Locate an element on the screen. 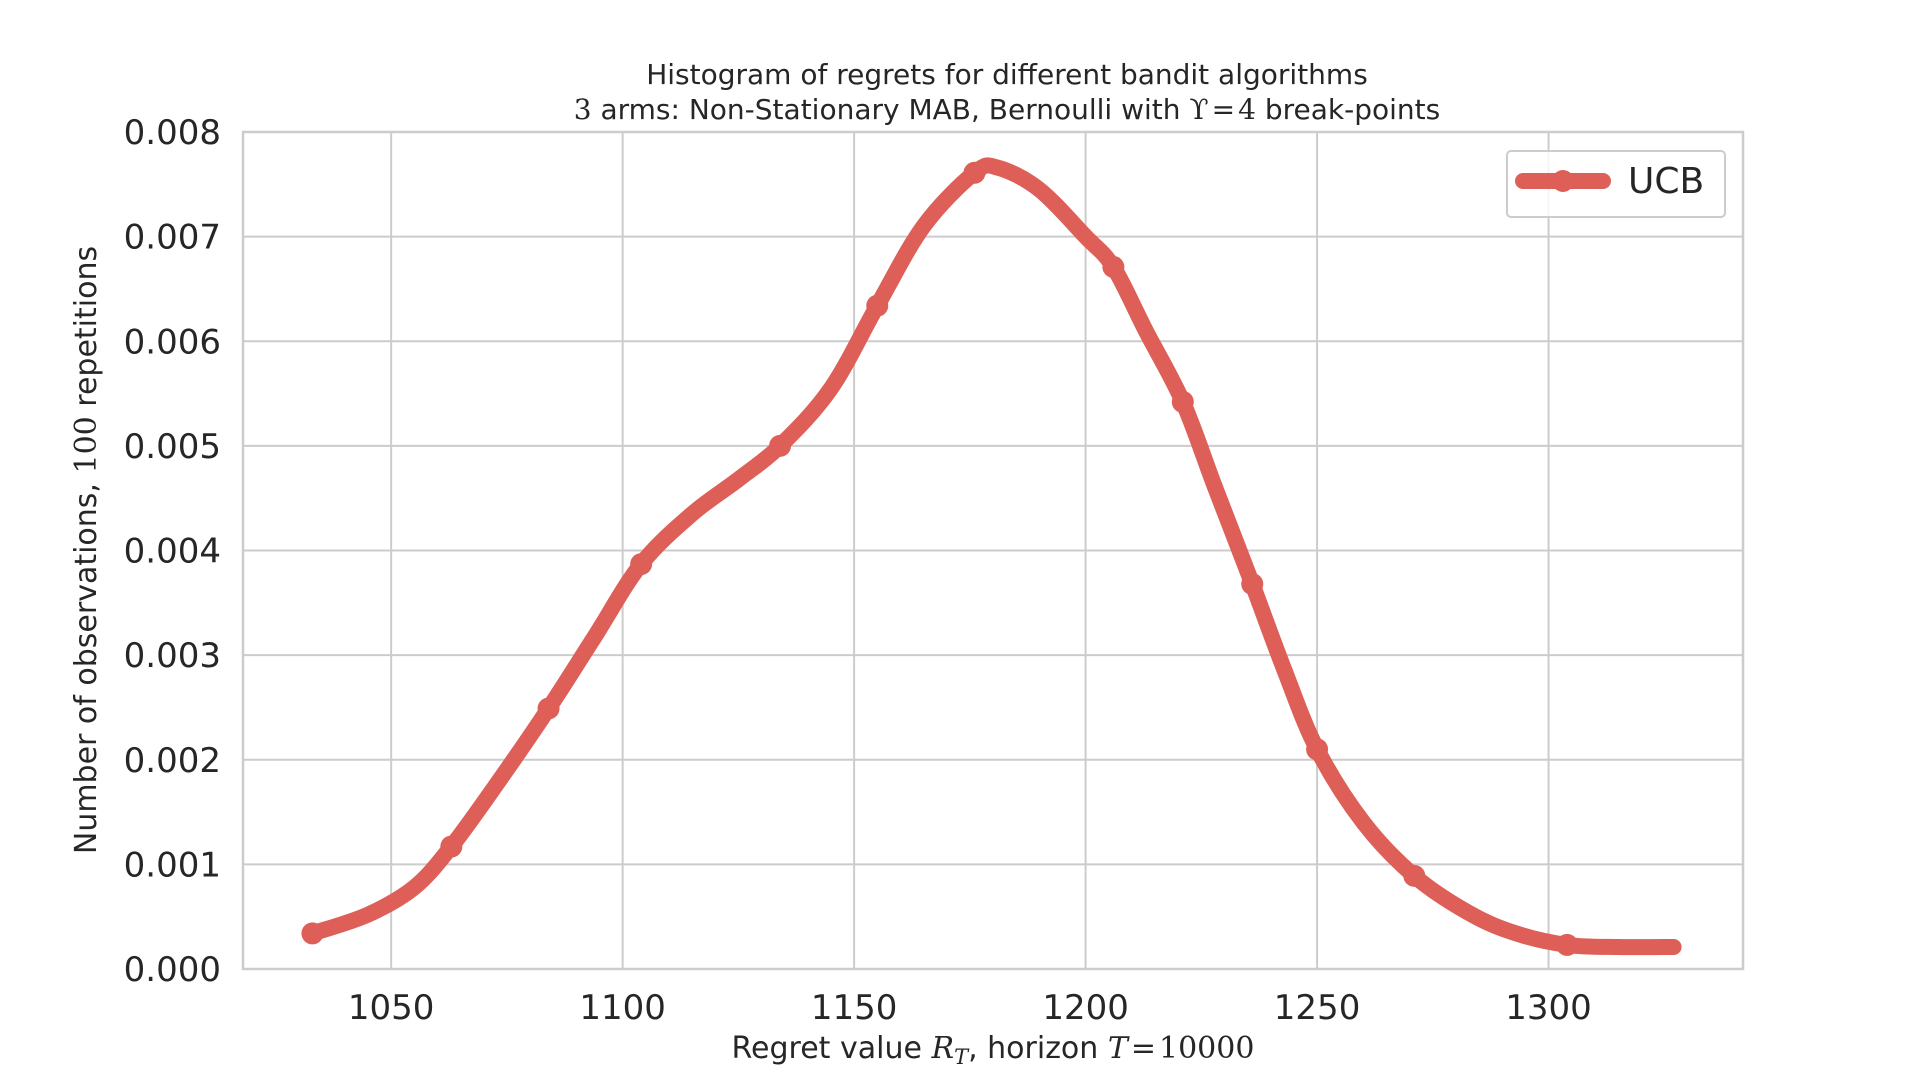  y-tick-label: 0.008 is located at coordinates (172, 133).